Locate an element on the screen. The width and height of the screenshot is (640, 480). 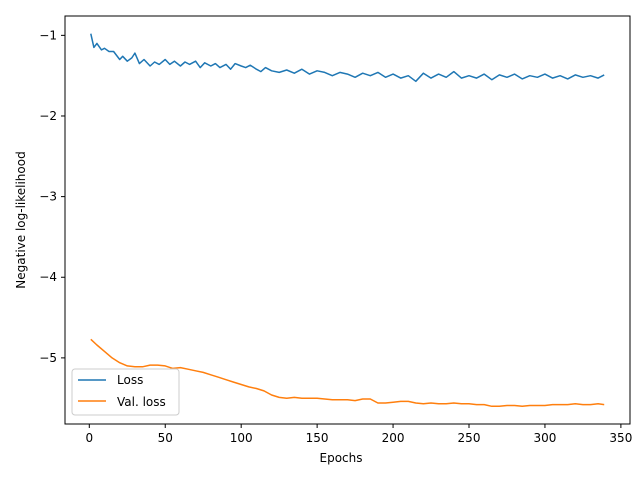
y-axis: −1 −2 −3 −4 −5 is located at coordinates (52, 196).